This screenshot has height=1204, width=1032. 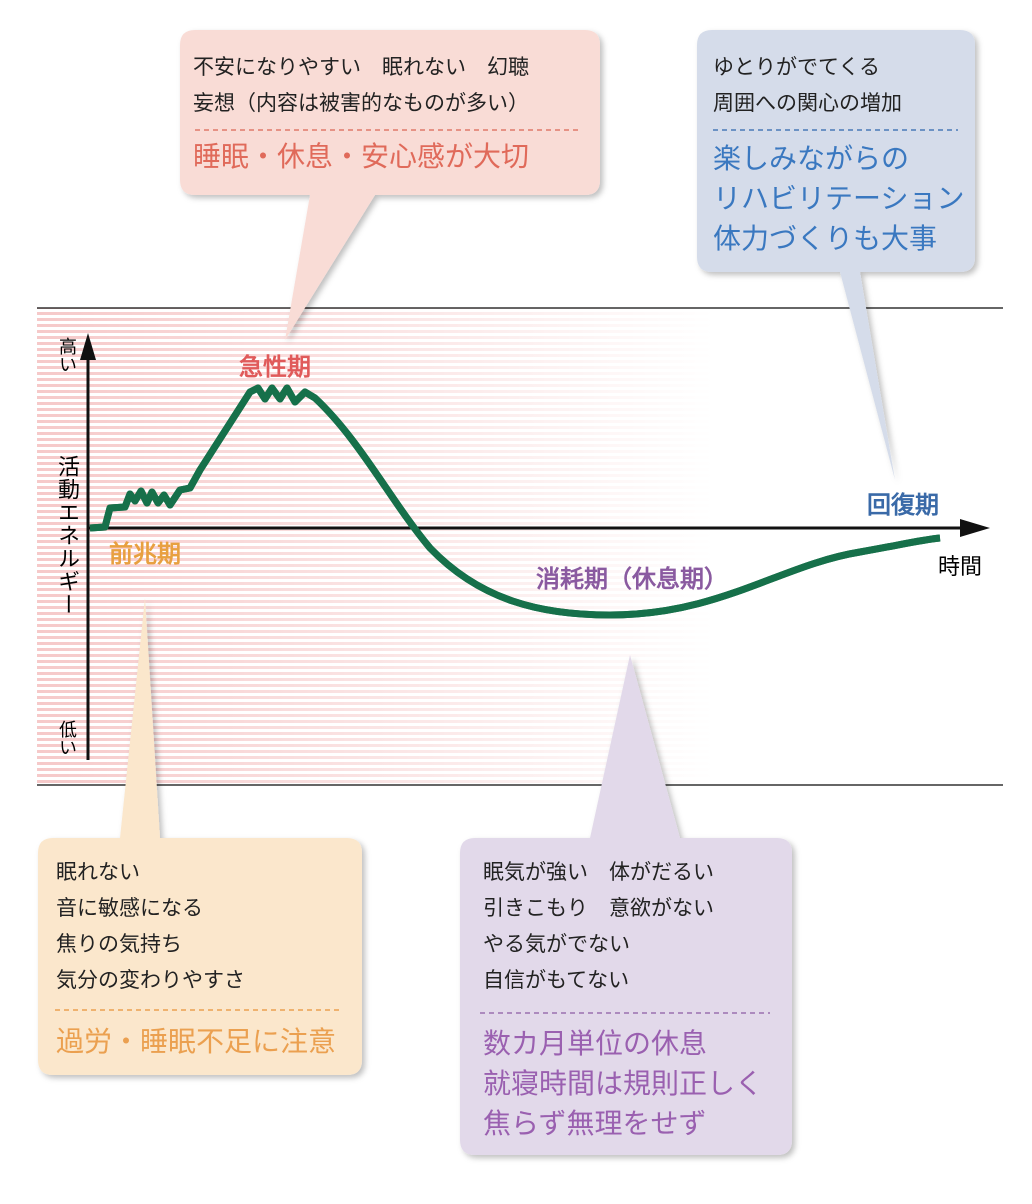 I want to click on symptom-text: 焦りの気持ち, so click(x=119, y=944).